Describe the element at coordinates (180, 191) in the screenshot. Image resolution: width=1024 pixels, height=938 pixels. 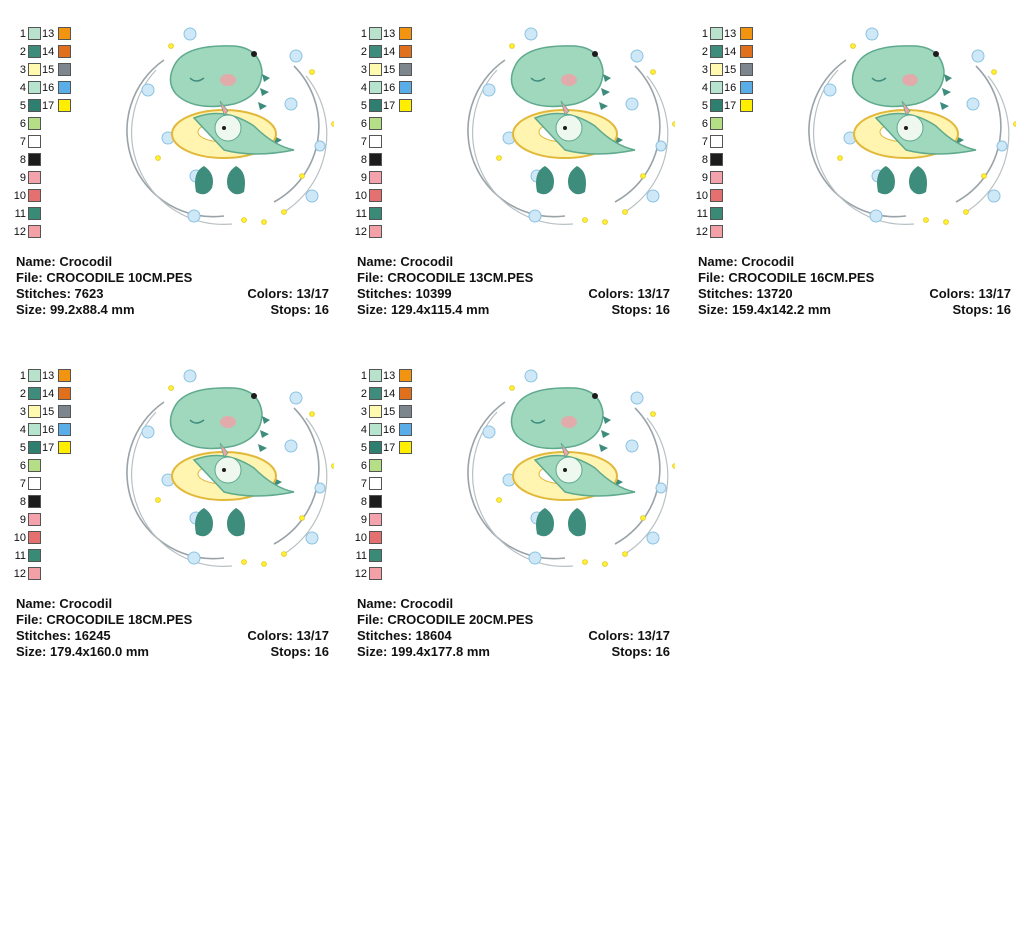
I see `design-card: 1 13 2 14 3 15 4 16 5 17 6 7 8` at that location.